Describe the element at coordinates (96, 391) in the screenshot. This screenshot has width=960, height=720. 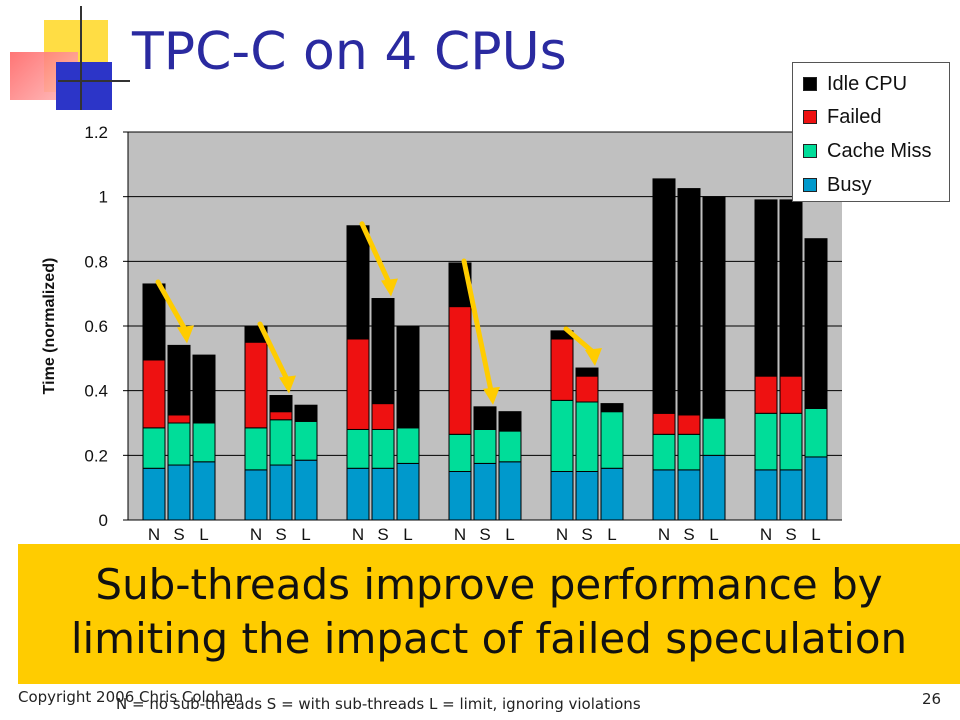
I see `y-tick-label: 0.4` at that location.